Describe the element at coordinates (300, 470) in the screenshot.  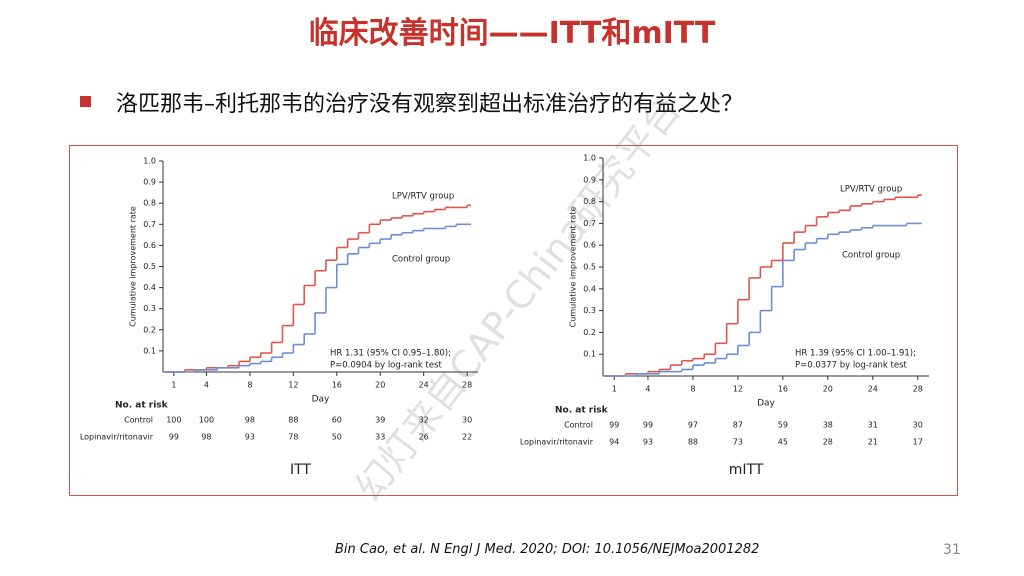
I see `chart-title: ITT` at that location.